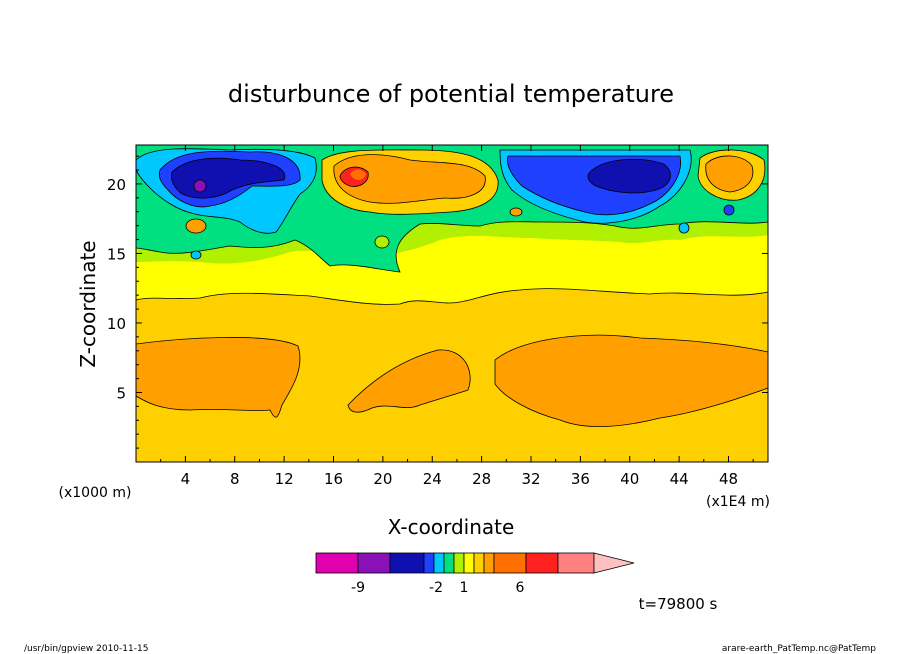 Image resolution: width=904 pixels, height=654 pixels. What do you see at coordinates (629, 176) in the screenshot?
I see `navy-upper-right` at bounding box center [629, 176].